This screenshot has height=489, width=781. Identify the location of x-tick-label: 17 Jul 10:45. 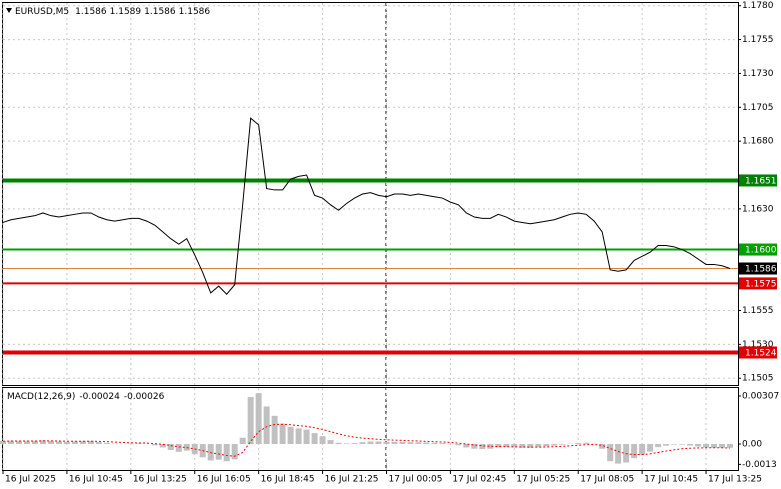
(671, 480).